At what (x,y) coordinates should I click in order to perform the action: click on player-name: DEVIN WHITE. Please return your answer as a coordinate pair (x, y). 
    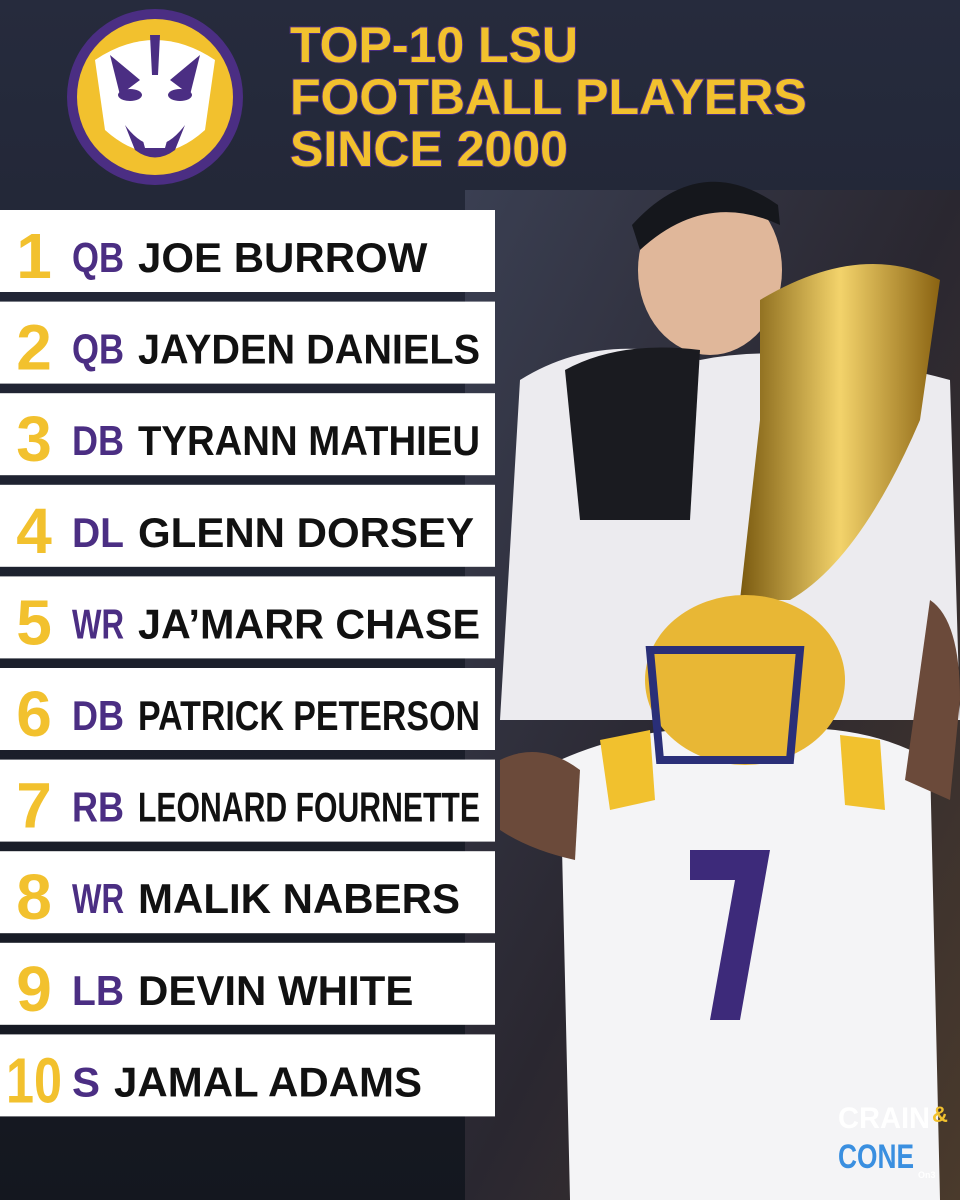
    Looking at the image, I should click on (275, 990).